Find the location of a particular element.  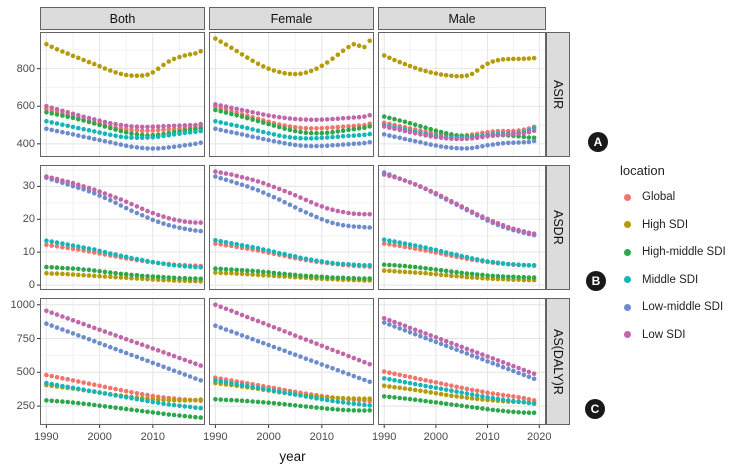

panel-Both-ASDR is located at coordinates (121, 227).